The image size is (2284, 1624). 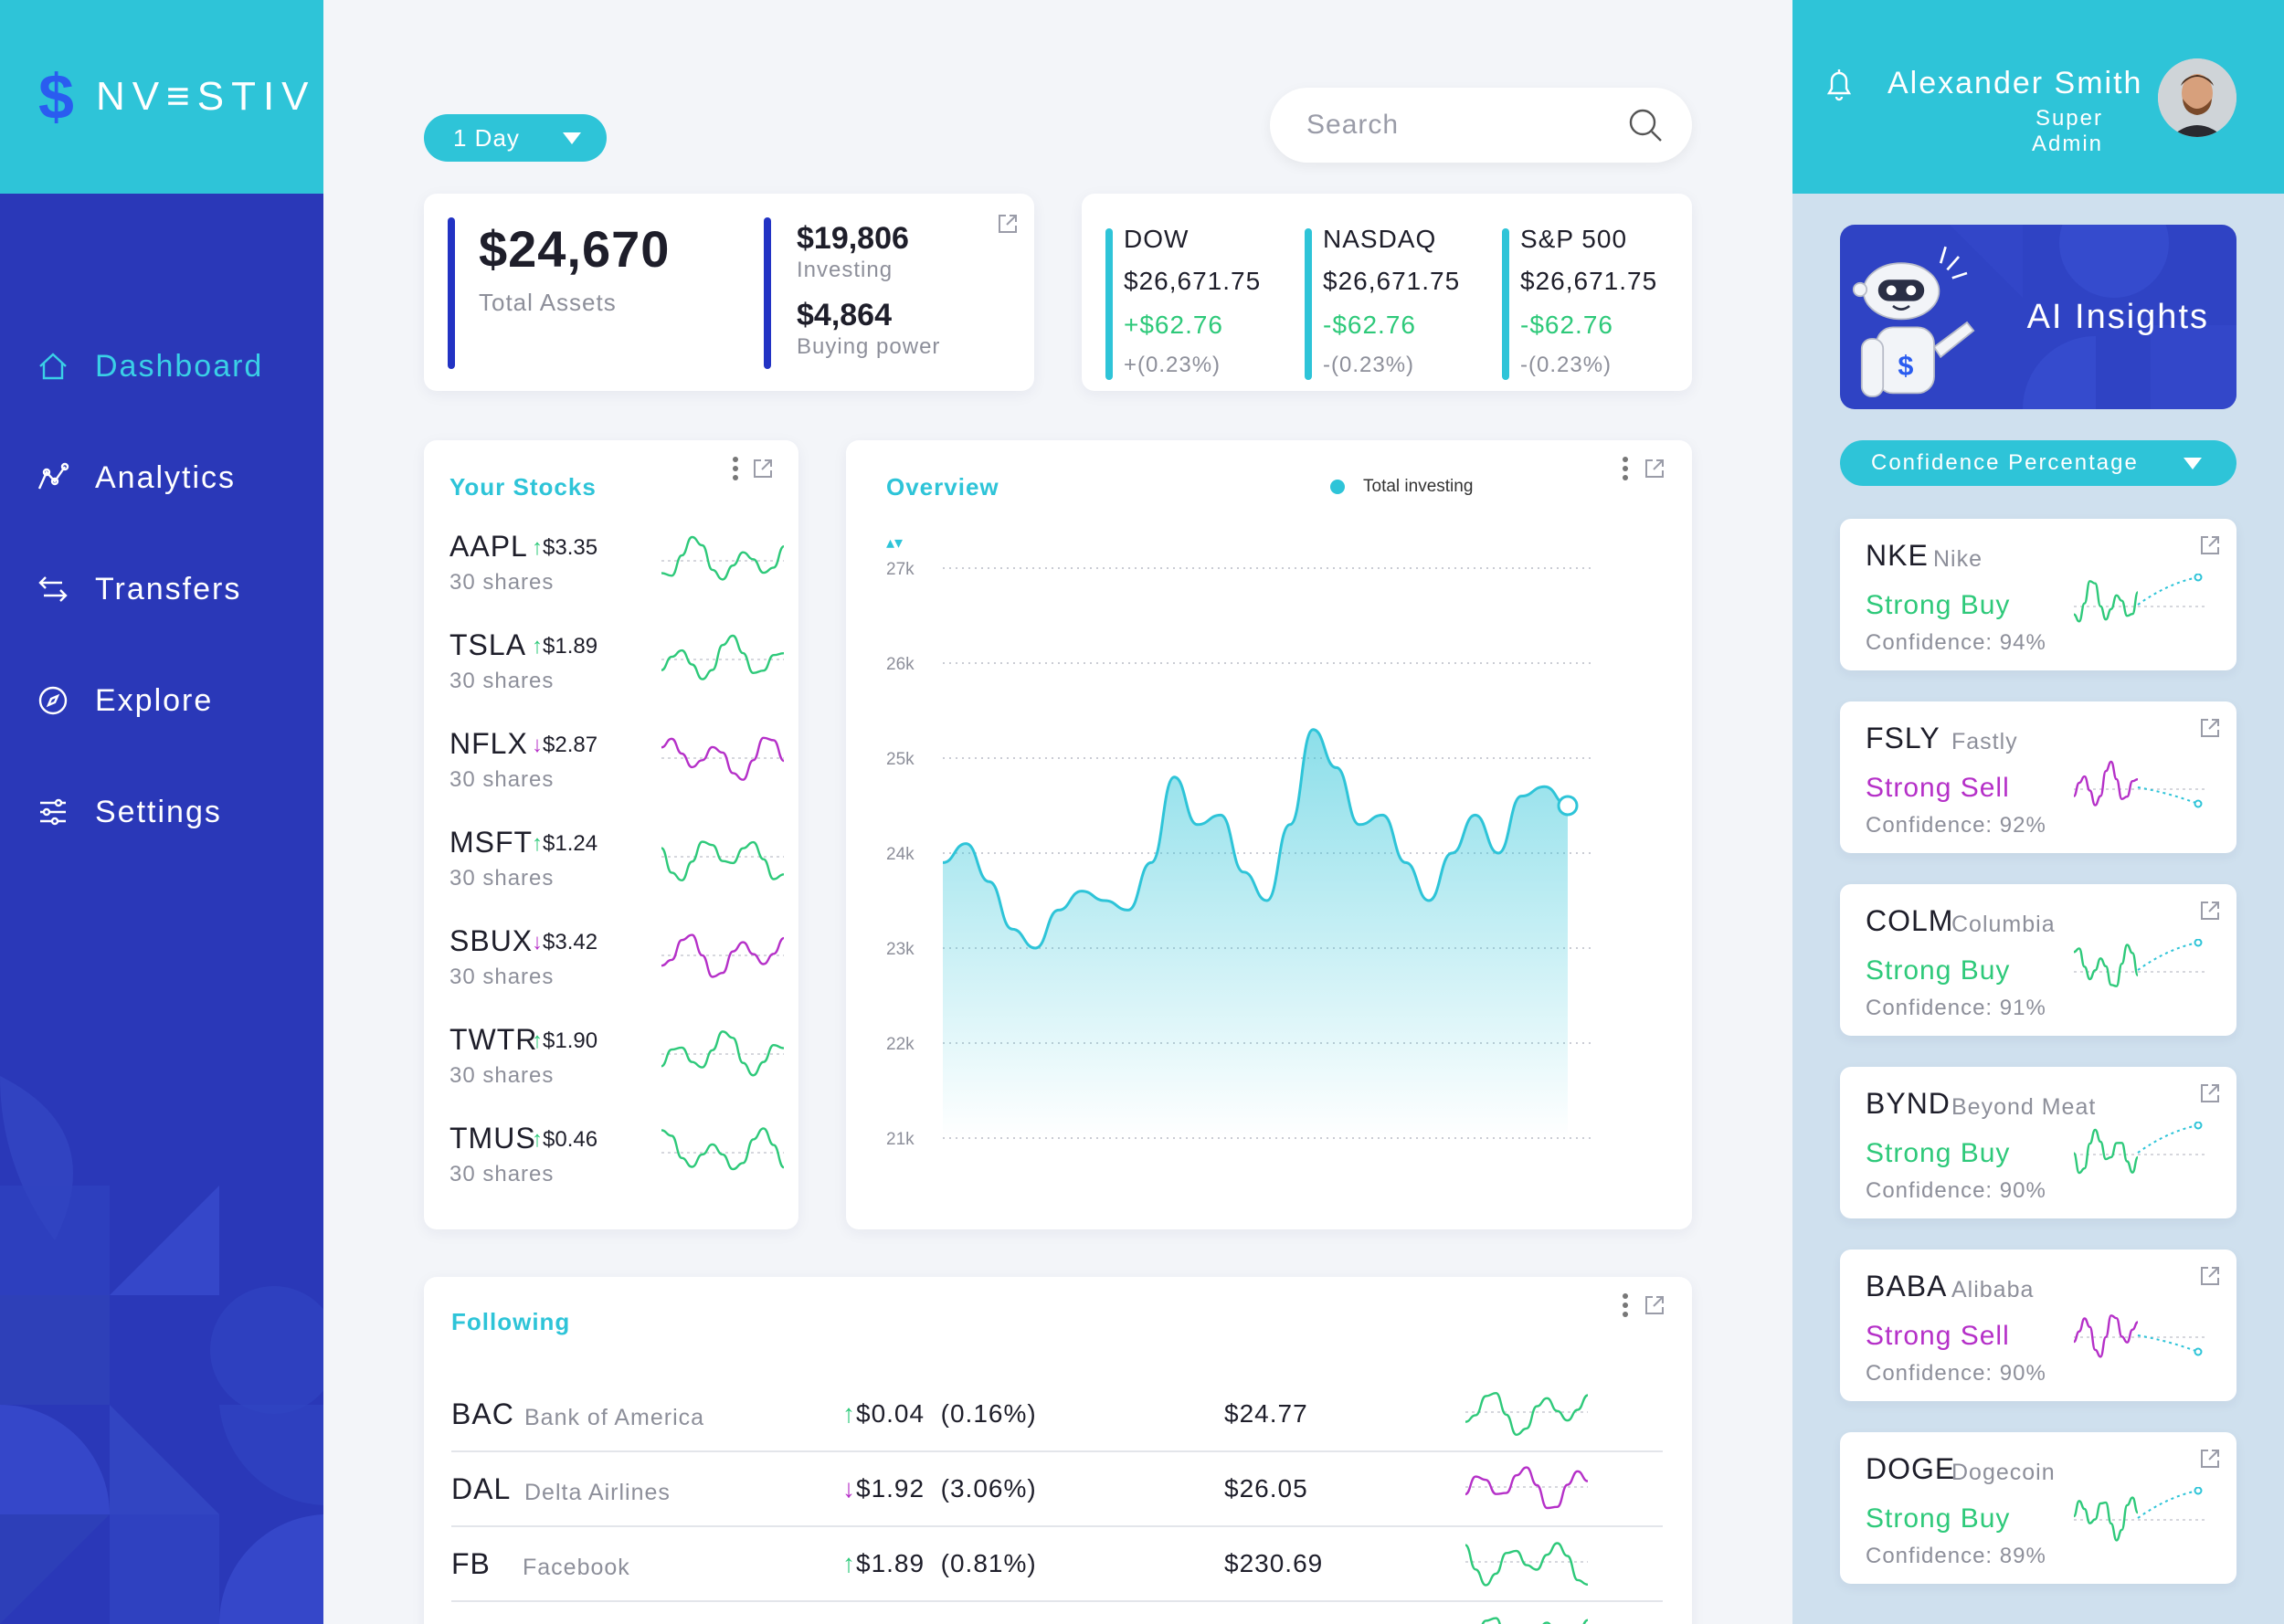 I want to click on stock-change-value: $3.42, so click(x=570, y=942).